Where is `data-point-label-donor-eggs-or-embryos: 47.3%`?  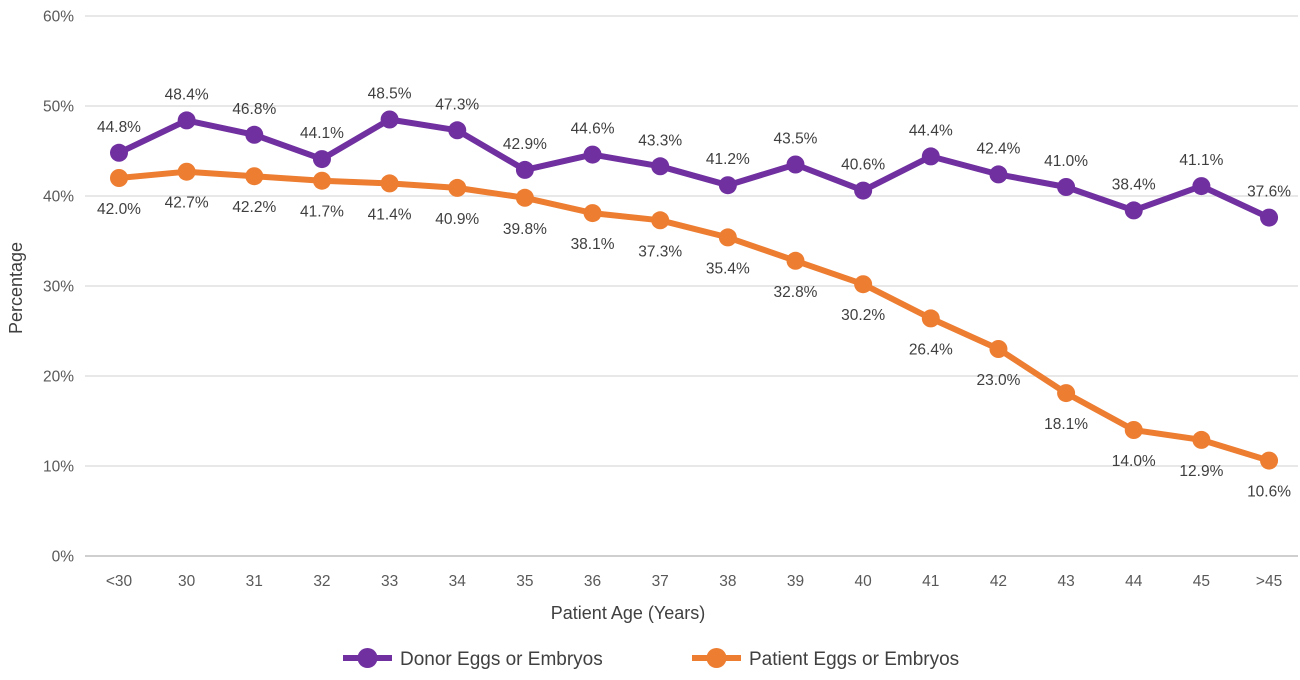
data-point-label-donor-eggs-or-embryos: 47.3% is located at coordinates (457, 104).